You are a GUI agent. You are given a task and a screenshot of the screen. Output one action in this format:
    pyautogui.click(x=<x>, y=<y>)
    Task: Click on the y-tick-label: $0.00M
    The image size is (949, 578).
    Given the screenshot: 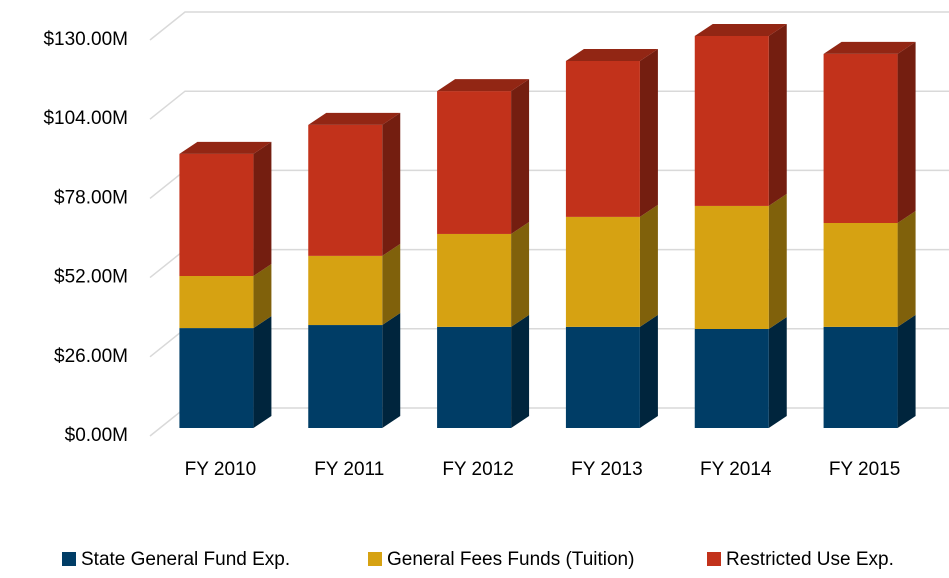 What is the action you would take?
    pyautogui.click(x=96, y=435)
    